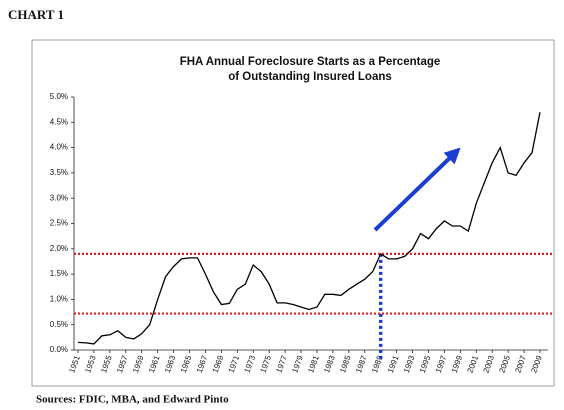 The width and height of the screenshot is (564, 410). I want to click on x-tick-label: 1989, so click(377, 364).